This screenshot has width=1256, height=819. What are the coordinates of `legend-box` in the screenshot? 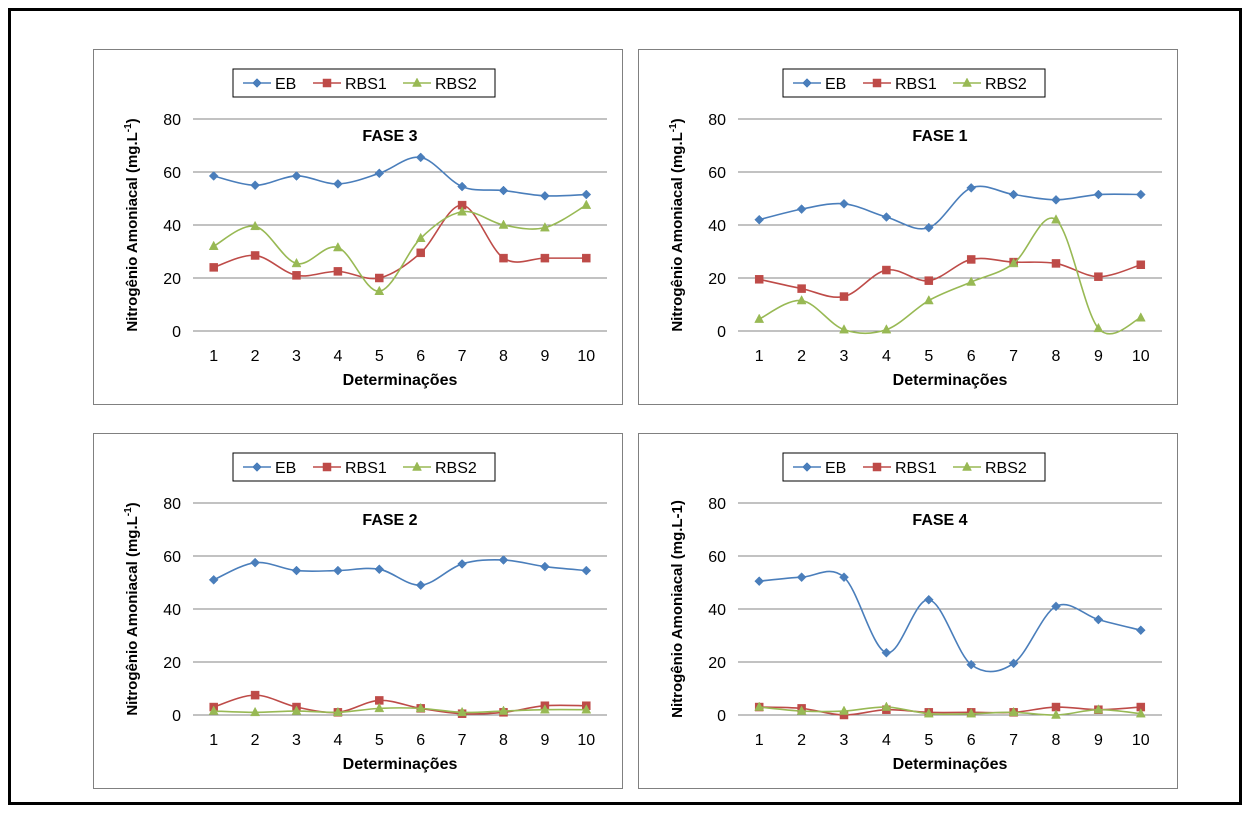 It's located at (914, 467).